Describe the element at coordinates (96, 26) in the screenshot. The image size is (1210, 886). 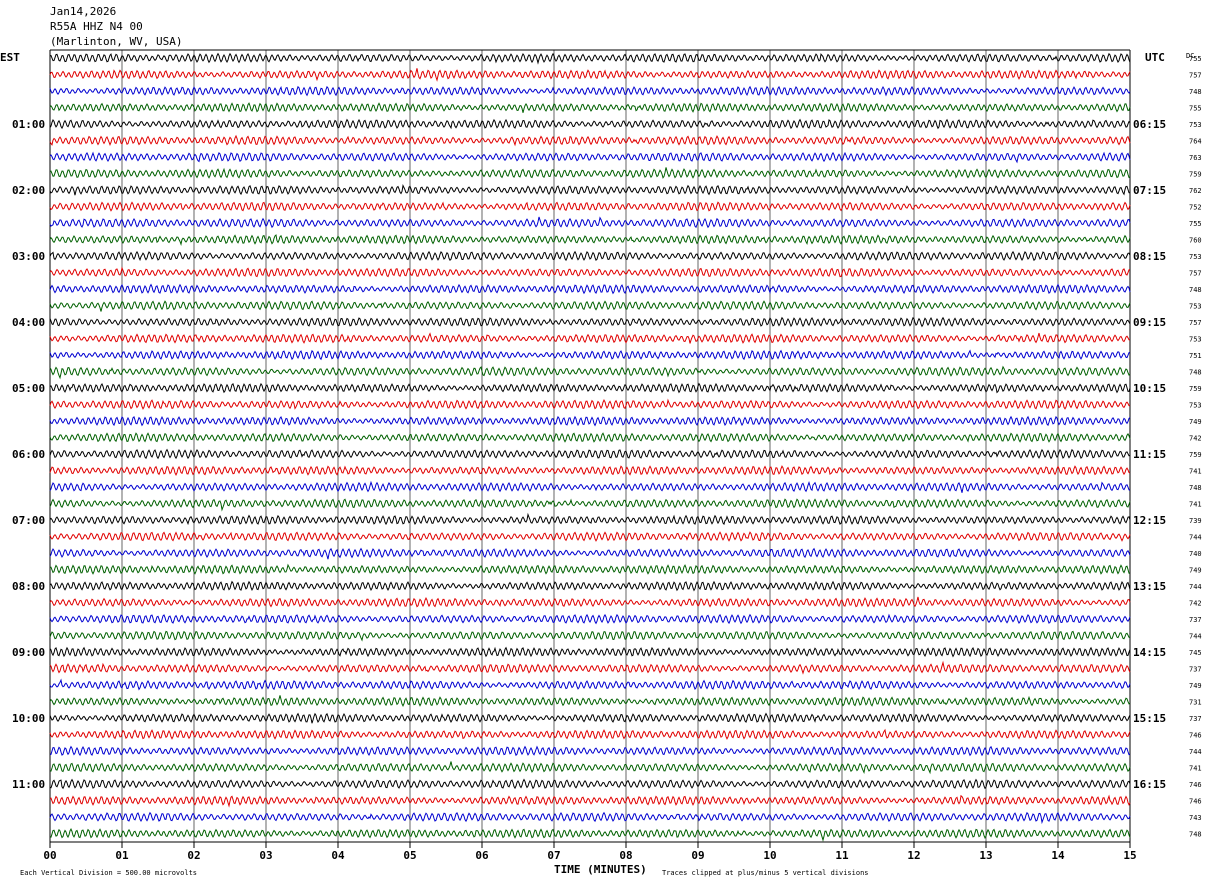
I see `station-label: R55A HHZ N4 00` at that location.